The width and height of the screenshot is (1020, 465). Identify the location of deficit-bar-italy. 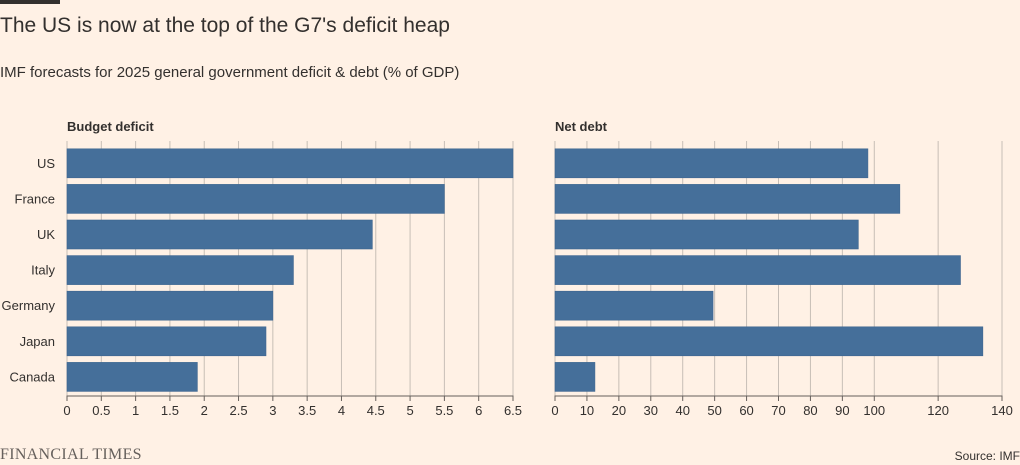
(180, 270).